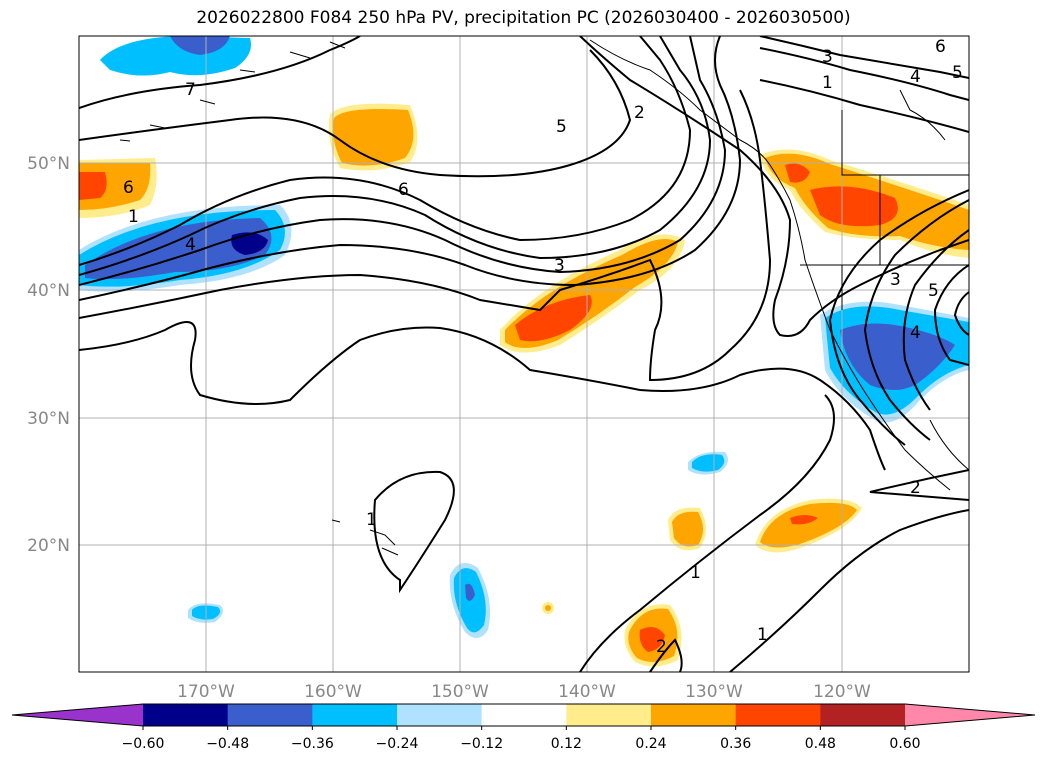  What do you see at coordinates (312, 744) in the screenshot?
I see `colorbar-tick-label: −0.36` at bounding box center [312, 744].